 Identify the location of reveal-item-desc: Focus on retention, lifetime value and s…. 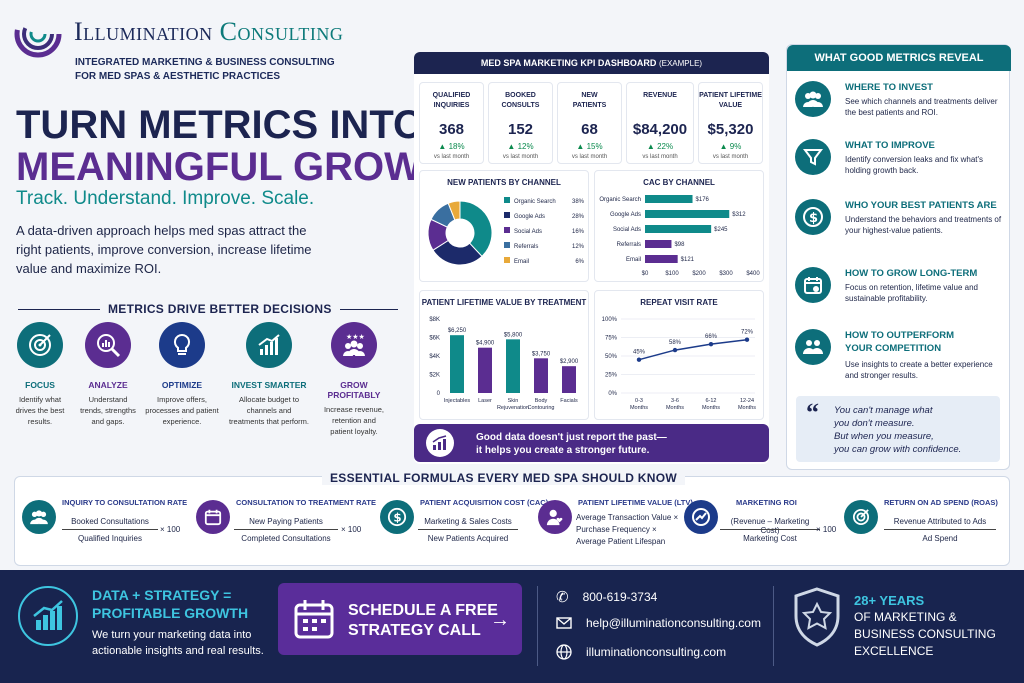
(911, 293).